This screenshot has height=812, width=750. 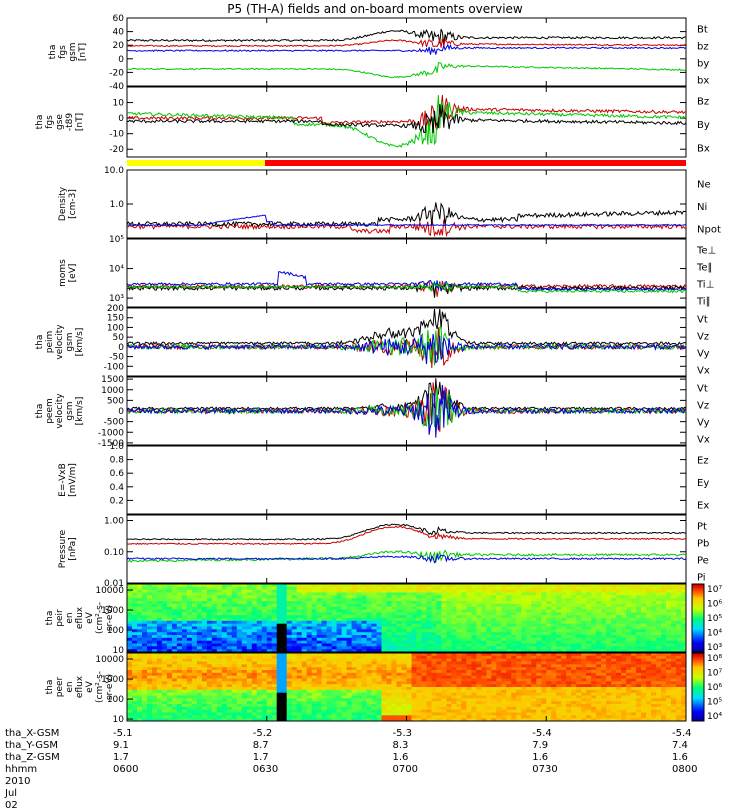 What do you see at coordinates (50, 411) in the screenshot?
I see `y-axis-label-line: peem` at bounding box center [50, 411].